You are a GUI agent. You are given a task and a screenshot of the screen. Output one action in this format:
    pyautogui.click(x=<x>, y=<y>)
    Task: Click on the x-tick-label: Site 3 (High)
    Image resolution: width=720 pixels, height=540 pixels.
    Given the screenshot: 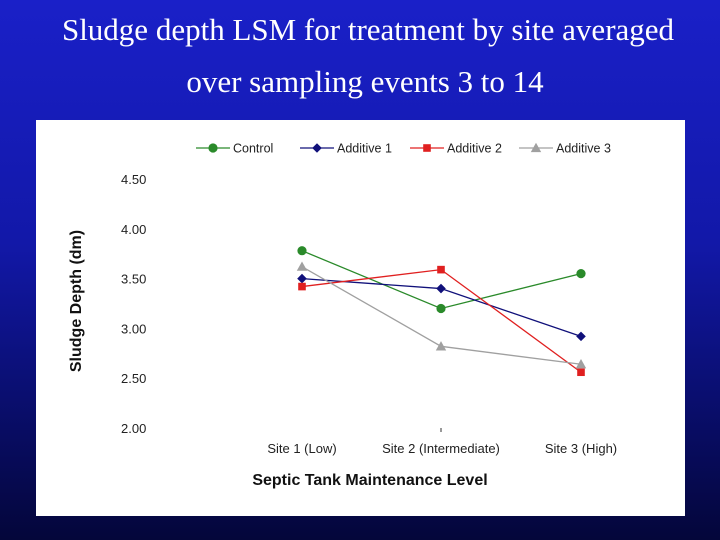 What is the action you would take?
    pyautogui.click(x=581, y=448)
    